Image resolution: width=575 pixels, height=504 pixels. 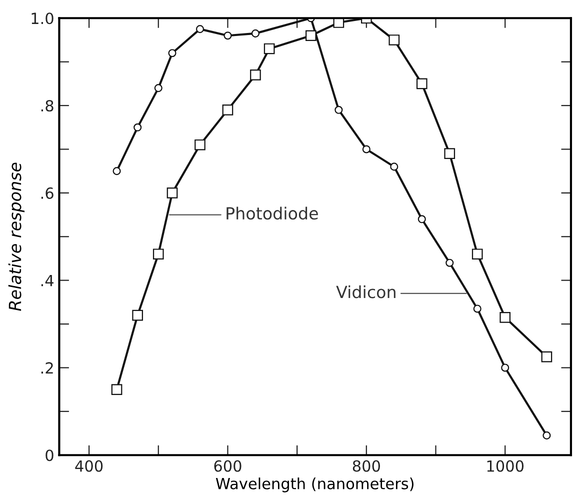 What do you see at coordinates (47, 106) in the screenshot?
I see `y-tick-label: .8` at bounding box center [47, 106].